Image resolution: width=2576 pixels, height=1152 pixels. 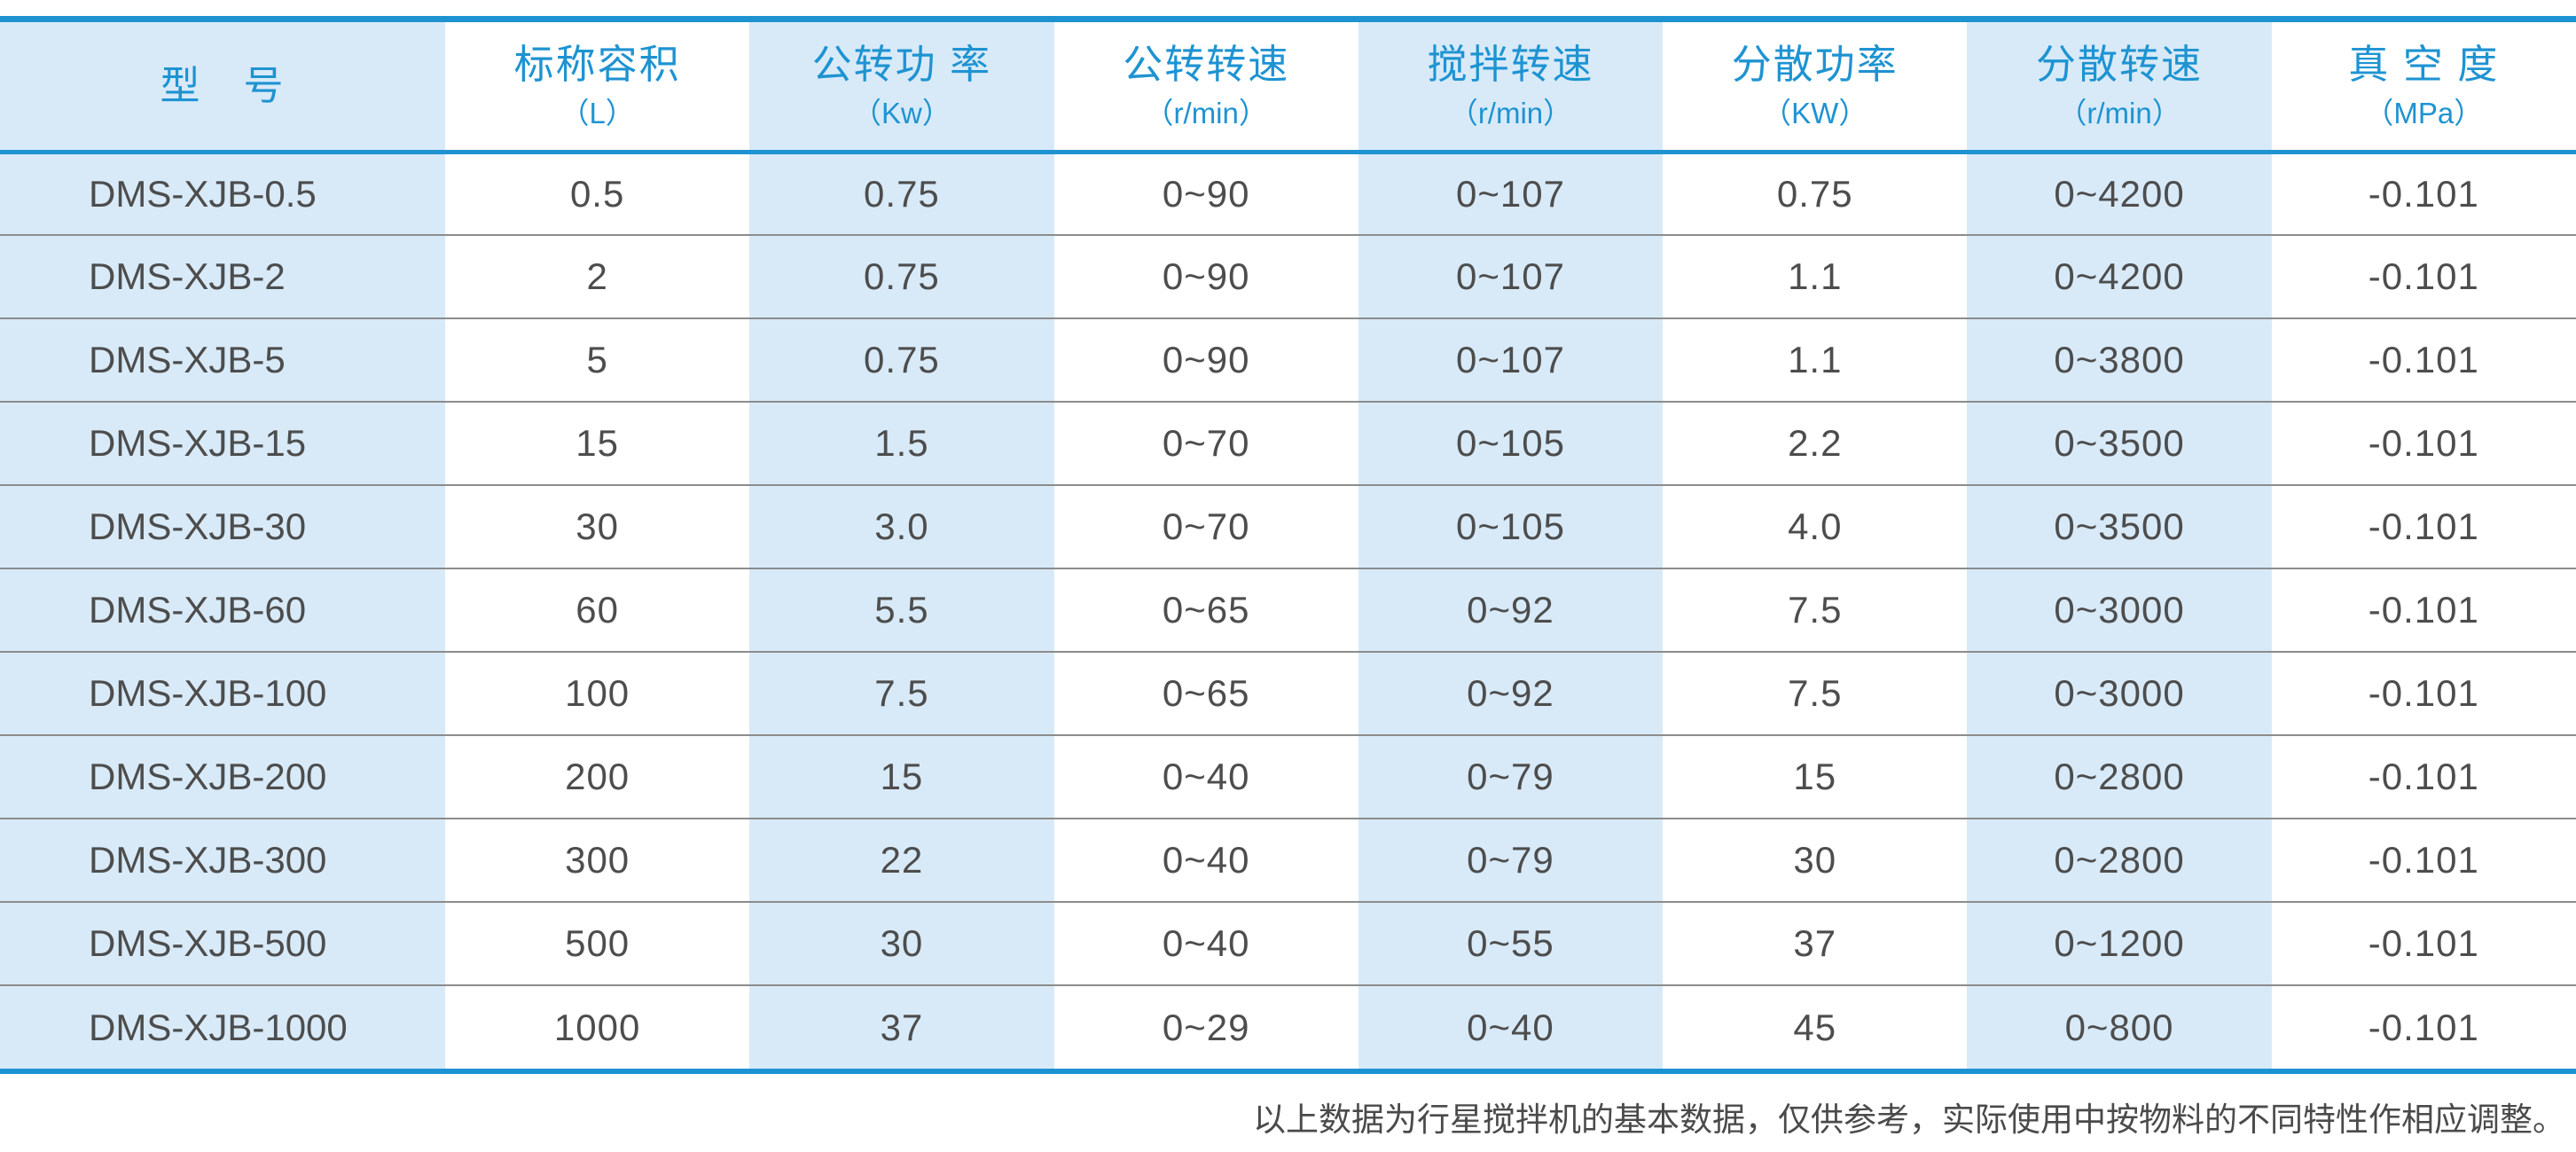 What do you see at coordinates (597, 194) in the screenshot?
I see `value-cell-nominal_volume: 0.5` at bounding box center [597, 194].